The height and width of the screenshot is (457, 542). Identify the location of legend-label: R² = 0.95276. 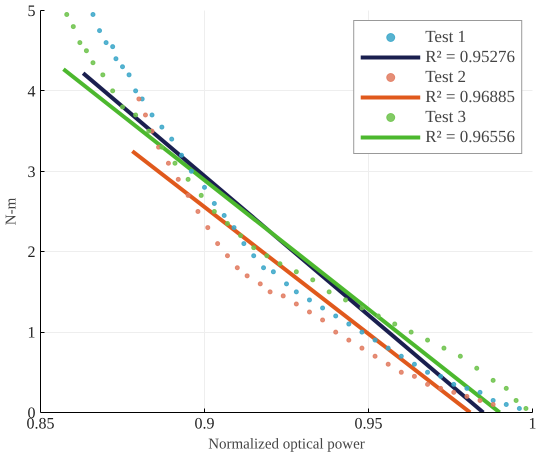
(470, 57).